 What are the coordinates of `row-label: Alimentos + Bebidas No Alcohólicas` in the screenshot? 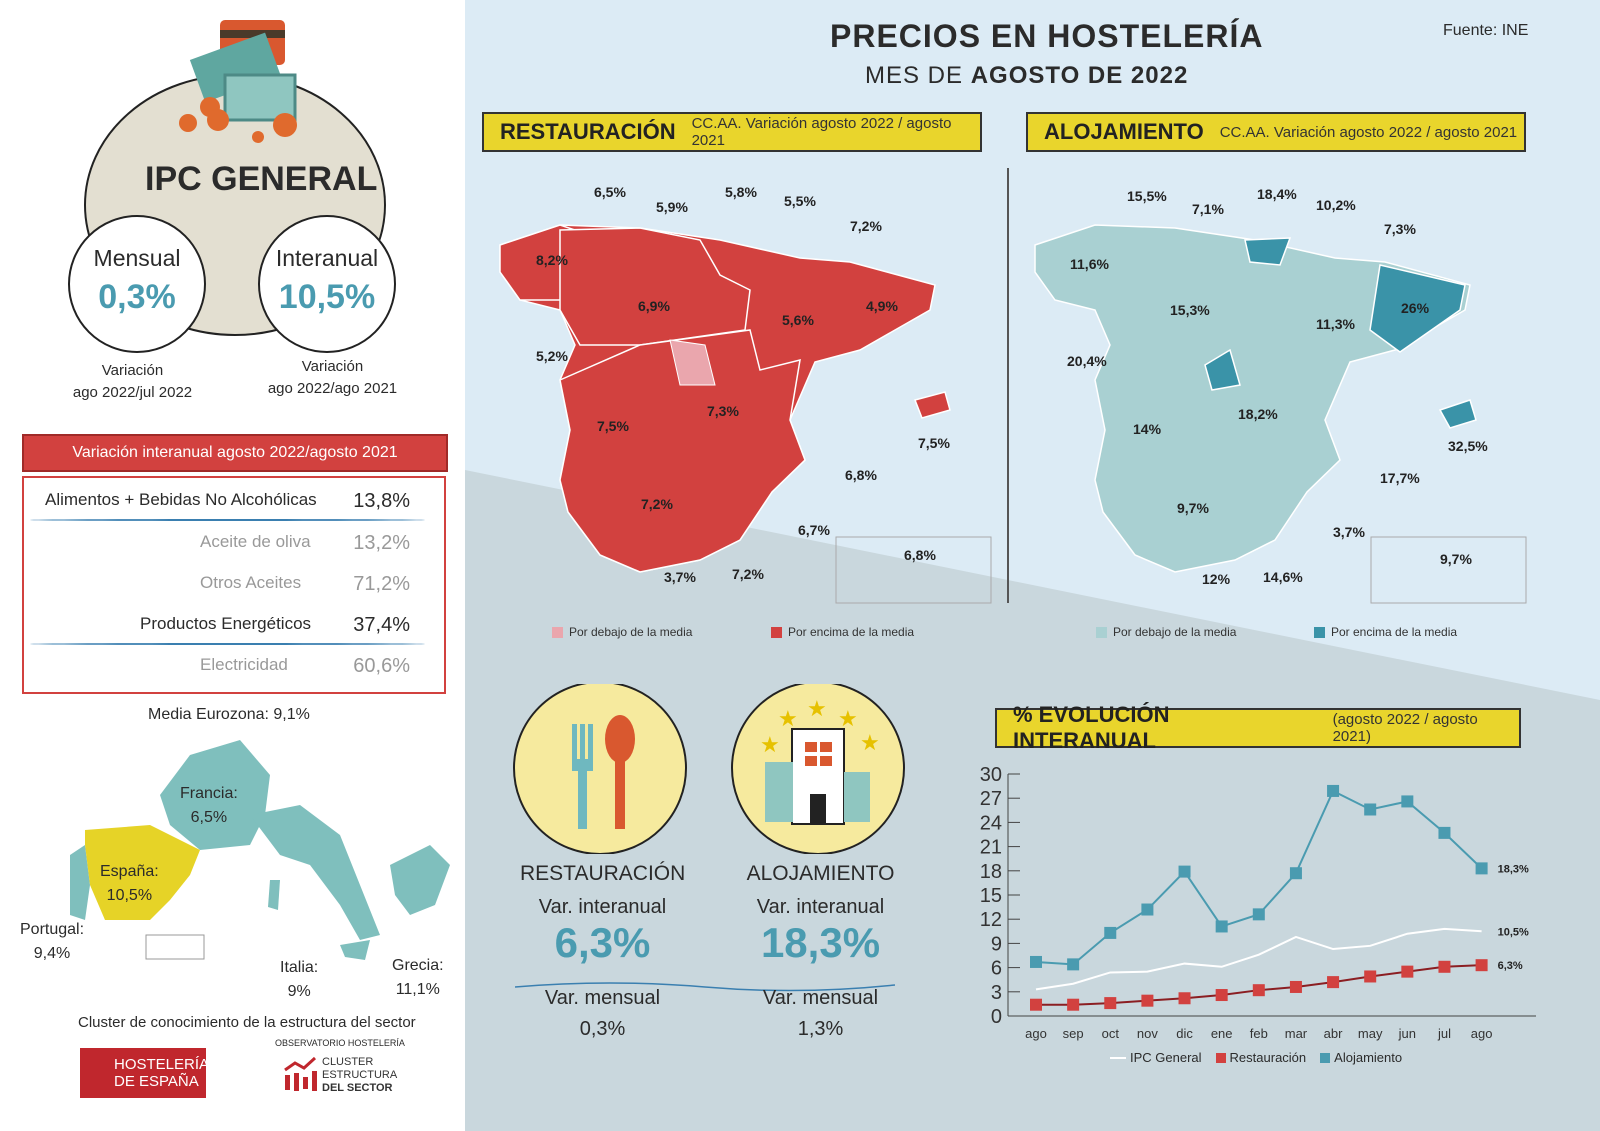 It's located at (181, 499).